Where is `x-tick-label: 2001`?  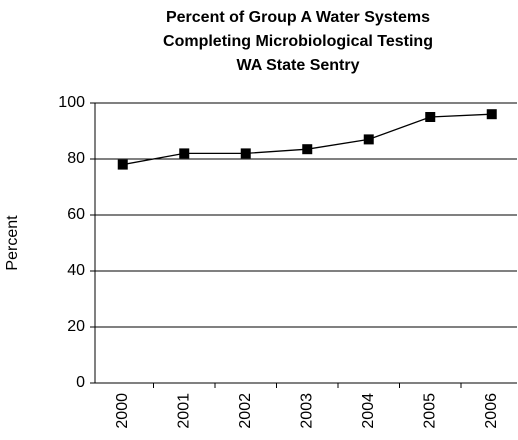
x-tick-label: 2001 is located at coordinates (183, 411).